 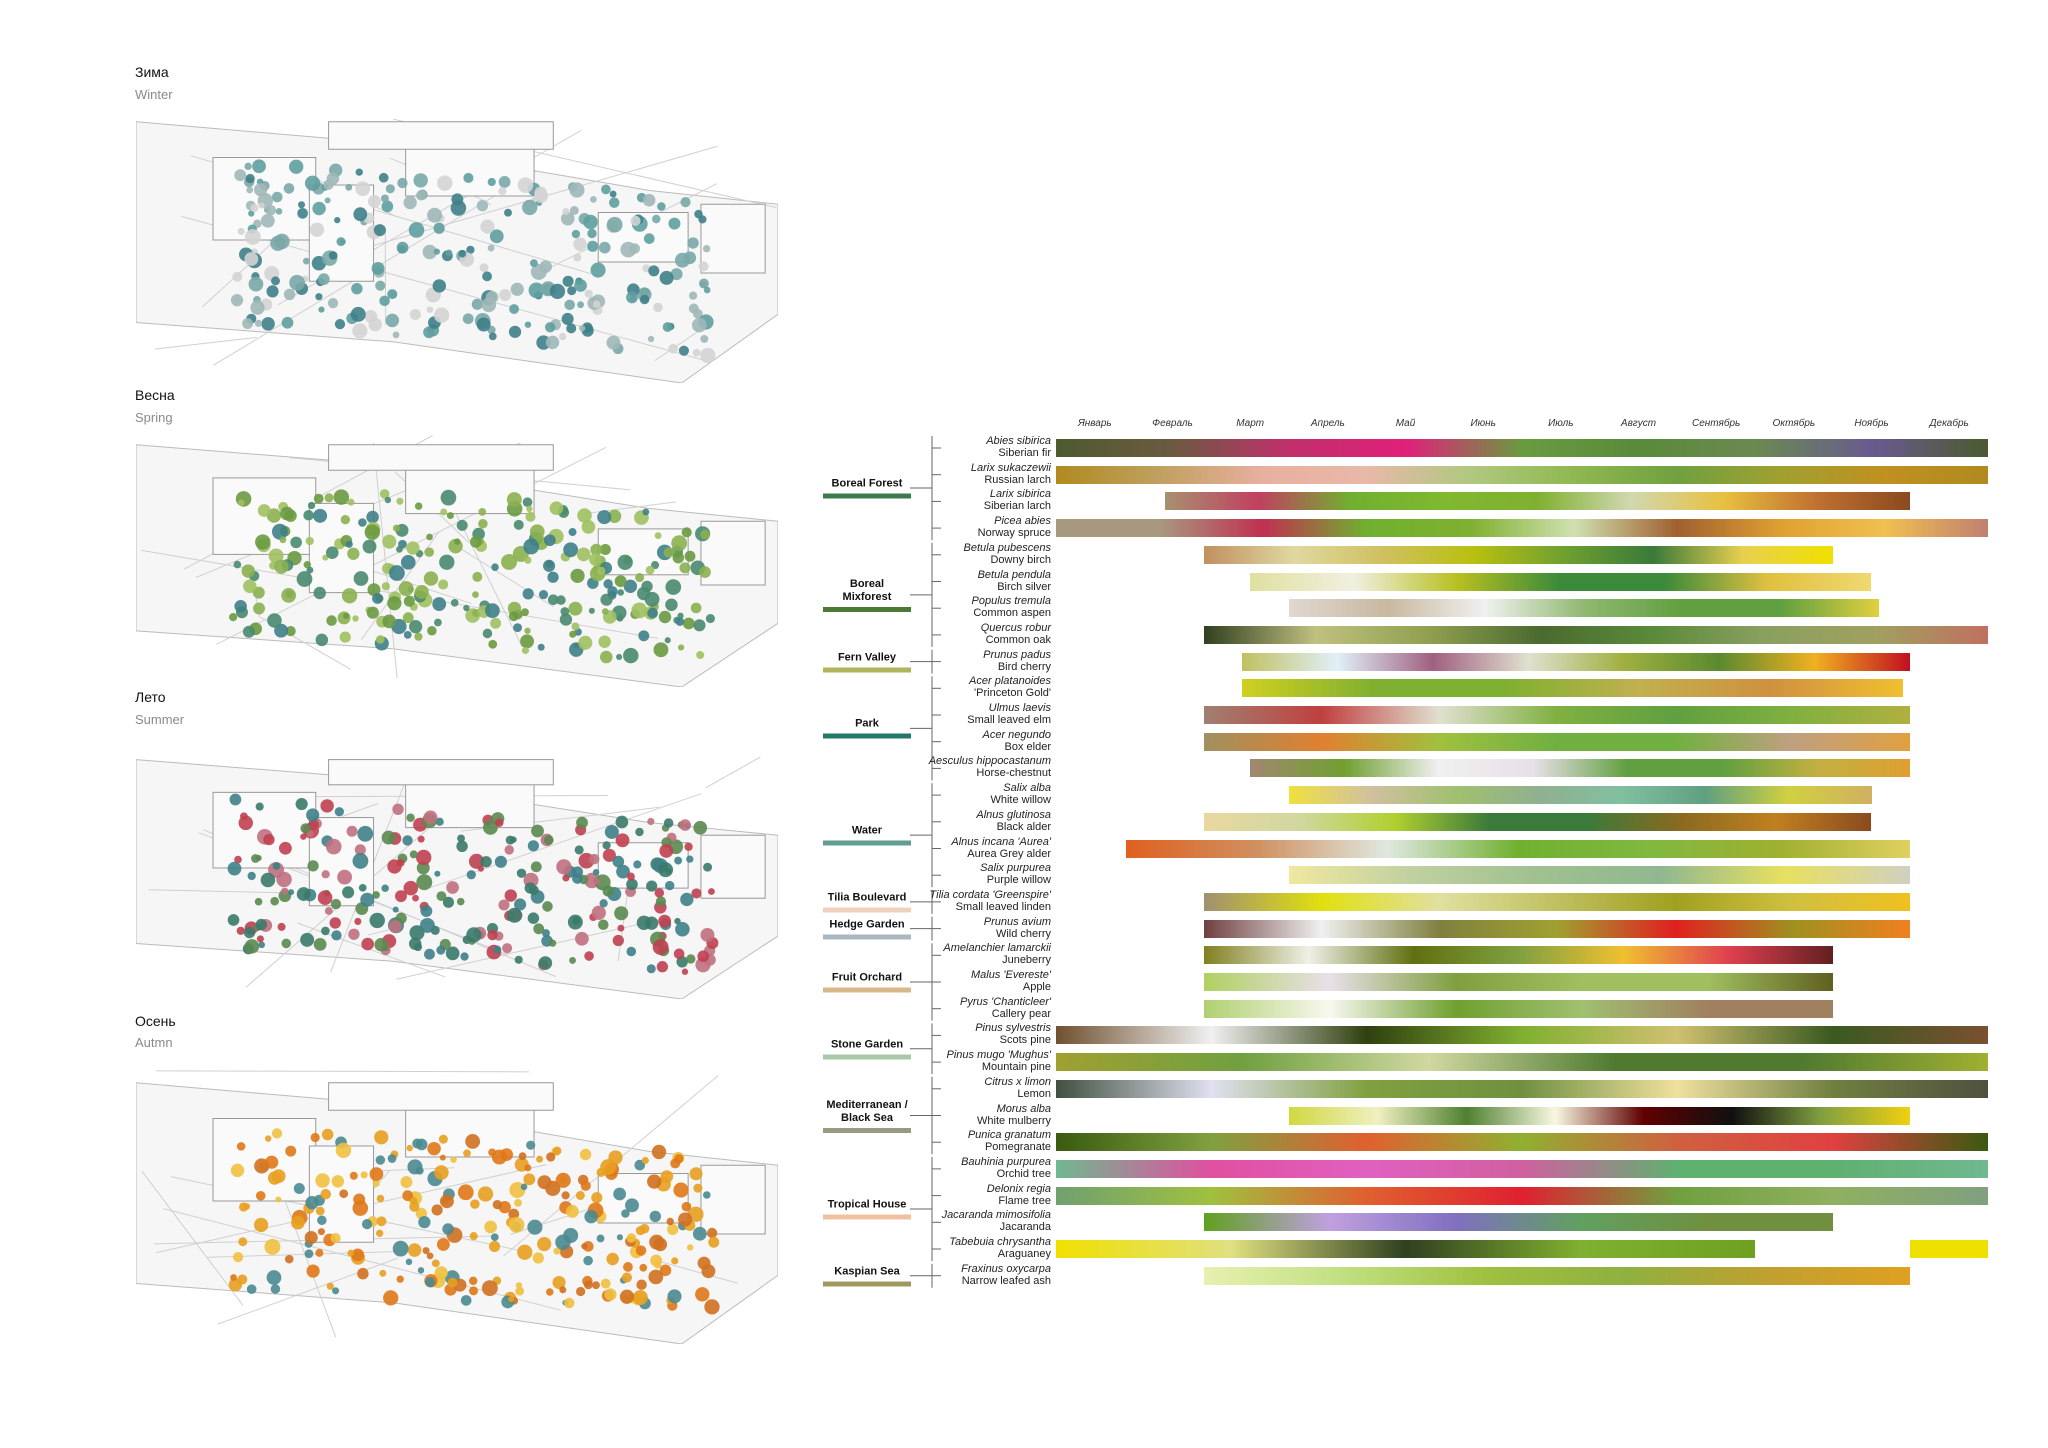 What do you see at coordinates (1017, 1081) in the screenshot?
I see `latin-name: Citrus x limon` at bounding box center [1017, 1081].